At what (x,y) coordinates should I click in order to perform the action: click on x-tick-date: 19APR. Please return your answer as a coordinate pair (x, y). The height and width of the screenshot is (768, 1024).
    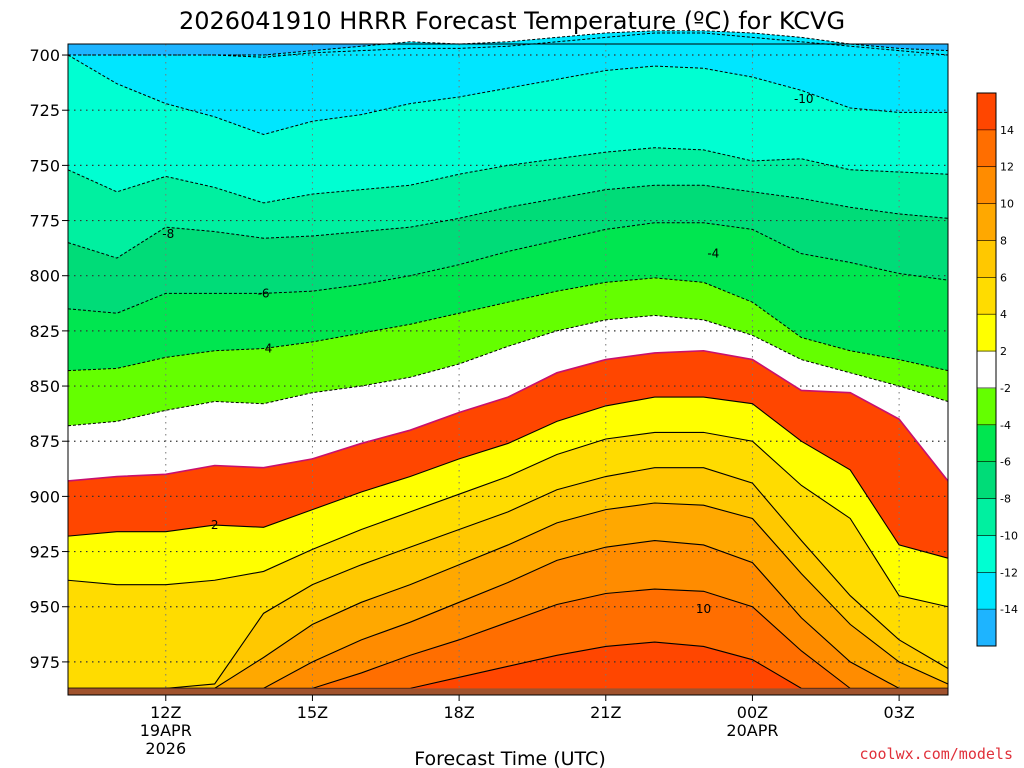
    Looking at the image, I should click on (166, 730).